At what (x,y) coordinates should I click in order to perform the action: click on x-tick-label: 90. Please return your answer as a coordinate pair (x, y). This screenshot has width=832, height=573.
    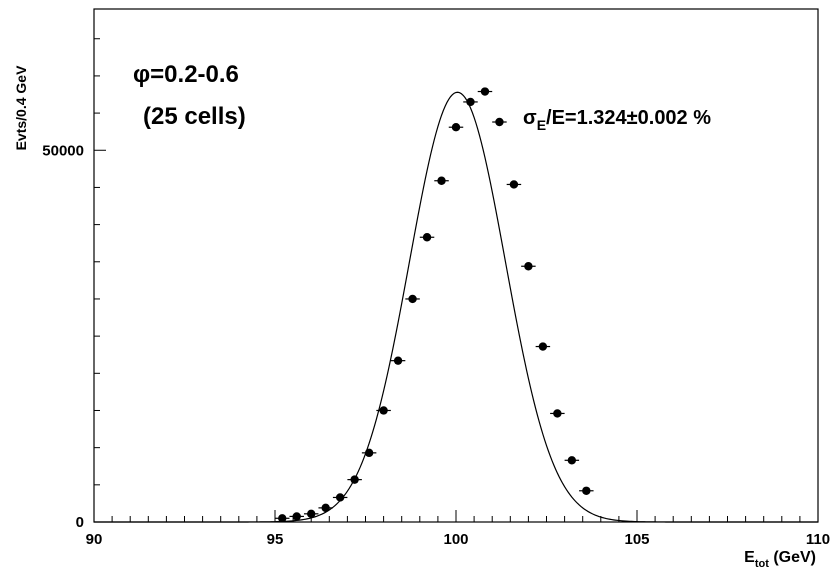
    Looking at the image, I should click on (94, 539).